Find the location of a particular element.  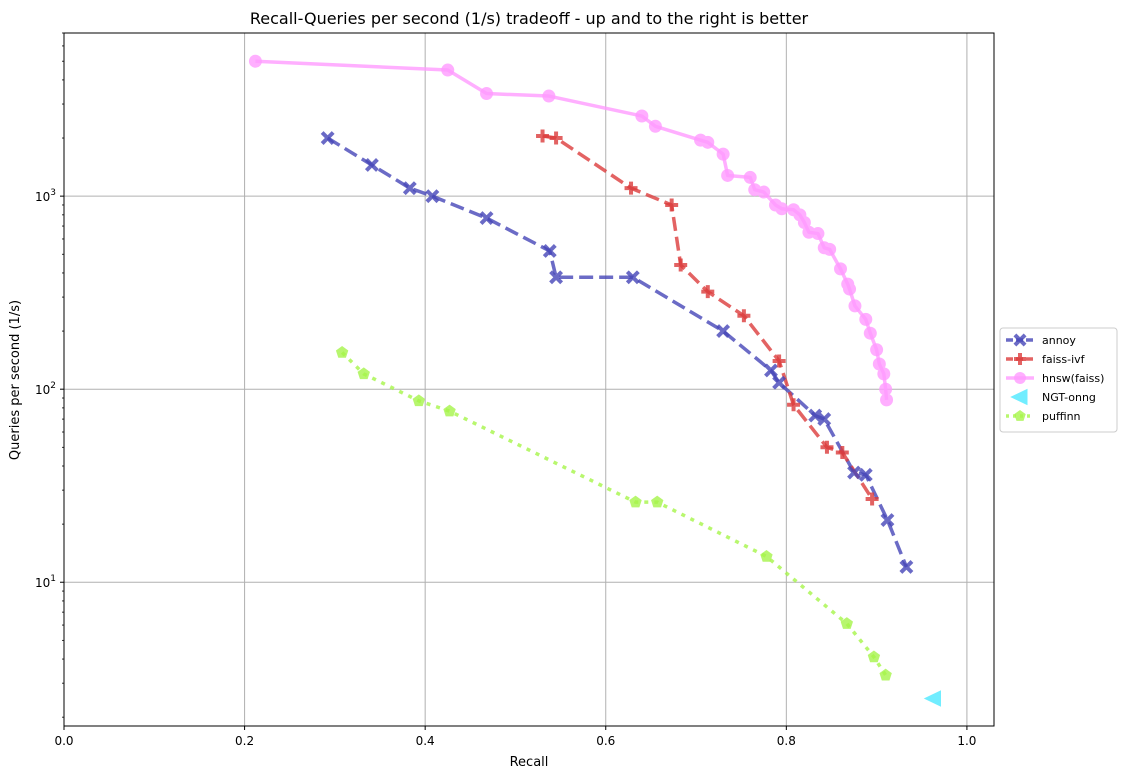

y-tick-label: 10³ is located at coordinates (45, 196).